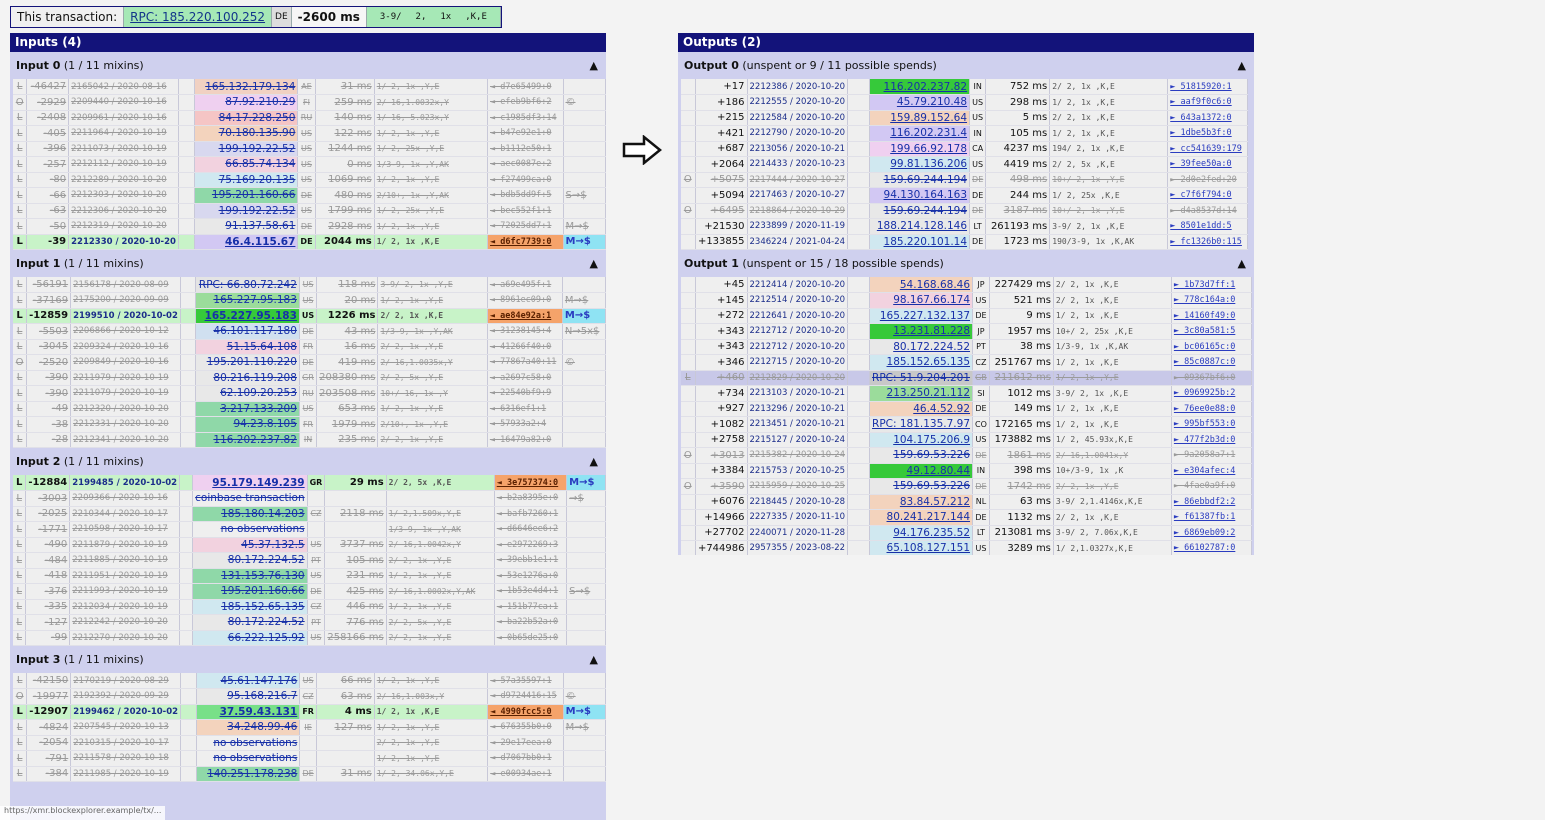 The width and height of the screenshot is (1545, 820). I want to click on source-tx-link: ◄ d6fc7739:0, so click(525, 242).